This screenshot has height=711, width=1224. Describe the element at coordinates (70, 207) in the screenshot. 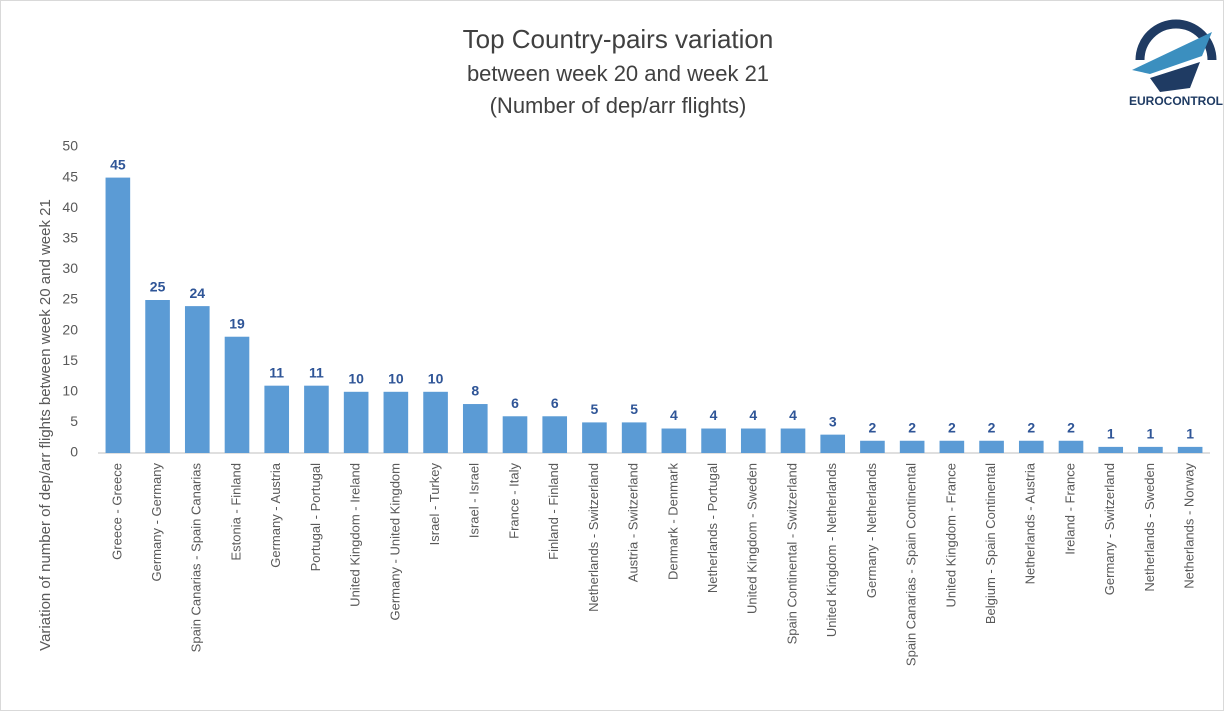

I see `y-tick-label: 40` at that location.